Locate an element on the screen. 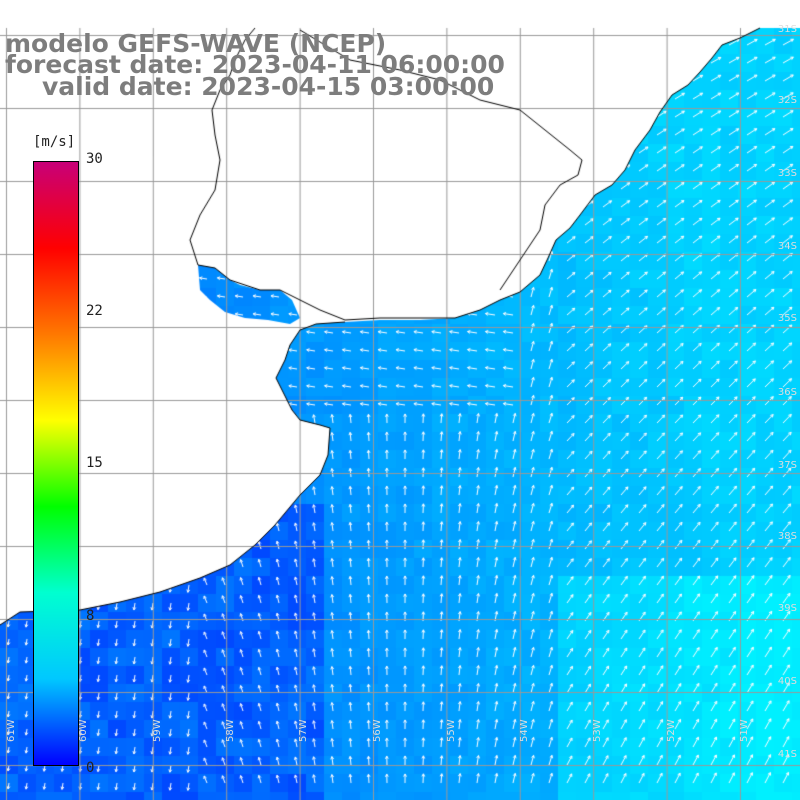  colorbar-tick-0: 0 is located at coordinates (90, 768).